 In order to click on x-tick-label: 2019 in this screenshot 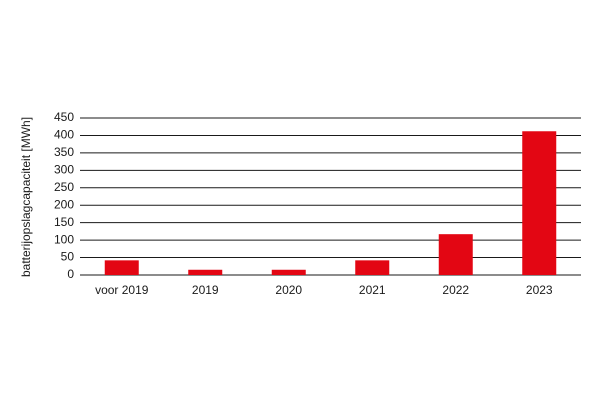, I will do `click(205, 290)`.